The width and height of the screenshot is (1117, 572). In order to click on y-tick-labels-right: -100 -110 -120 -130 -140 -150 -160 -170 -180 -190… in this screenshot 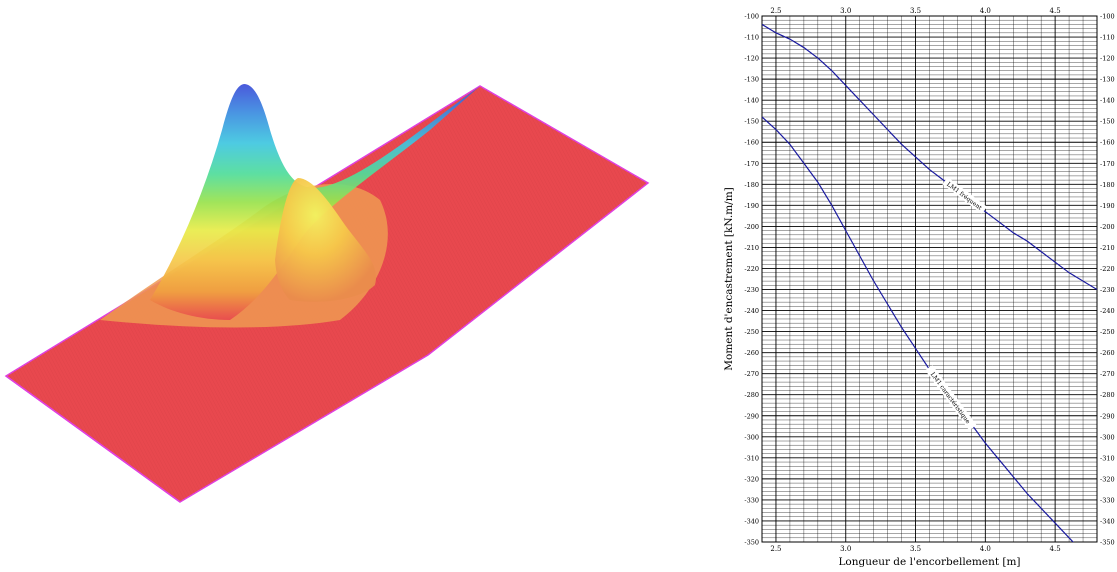, I will do `click(1107, 280)`.